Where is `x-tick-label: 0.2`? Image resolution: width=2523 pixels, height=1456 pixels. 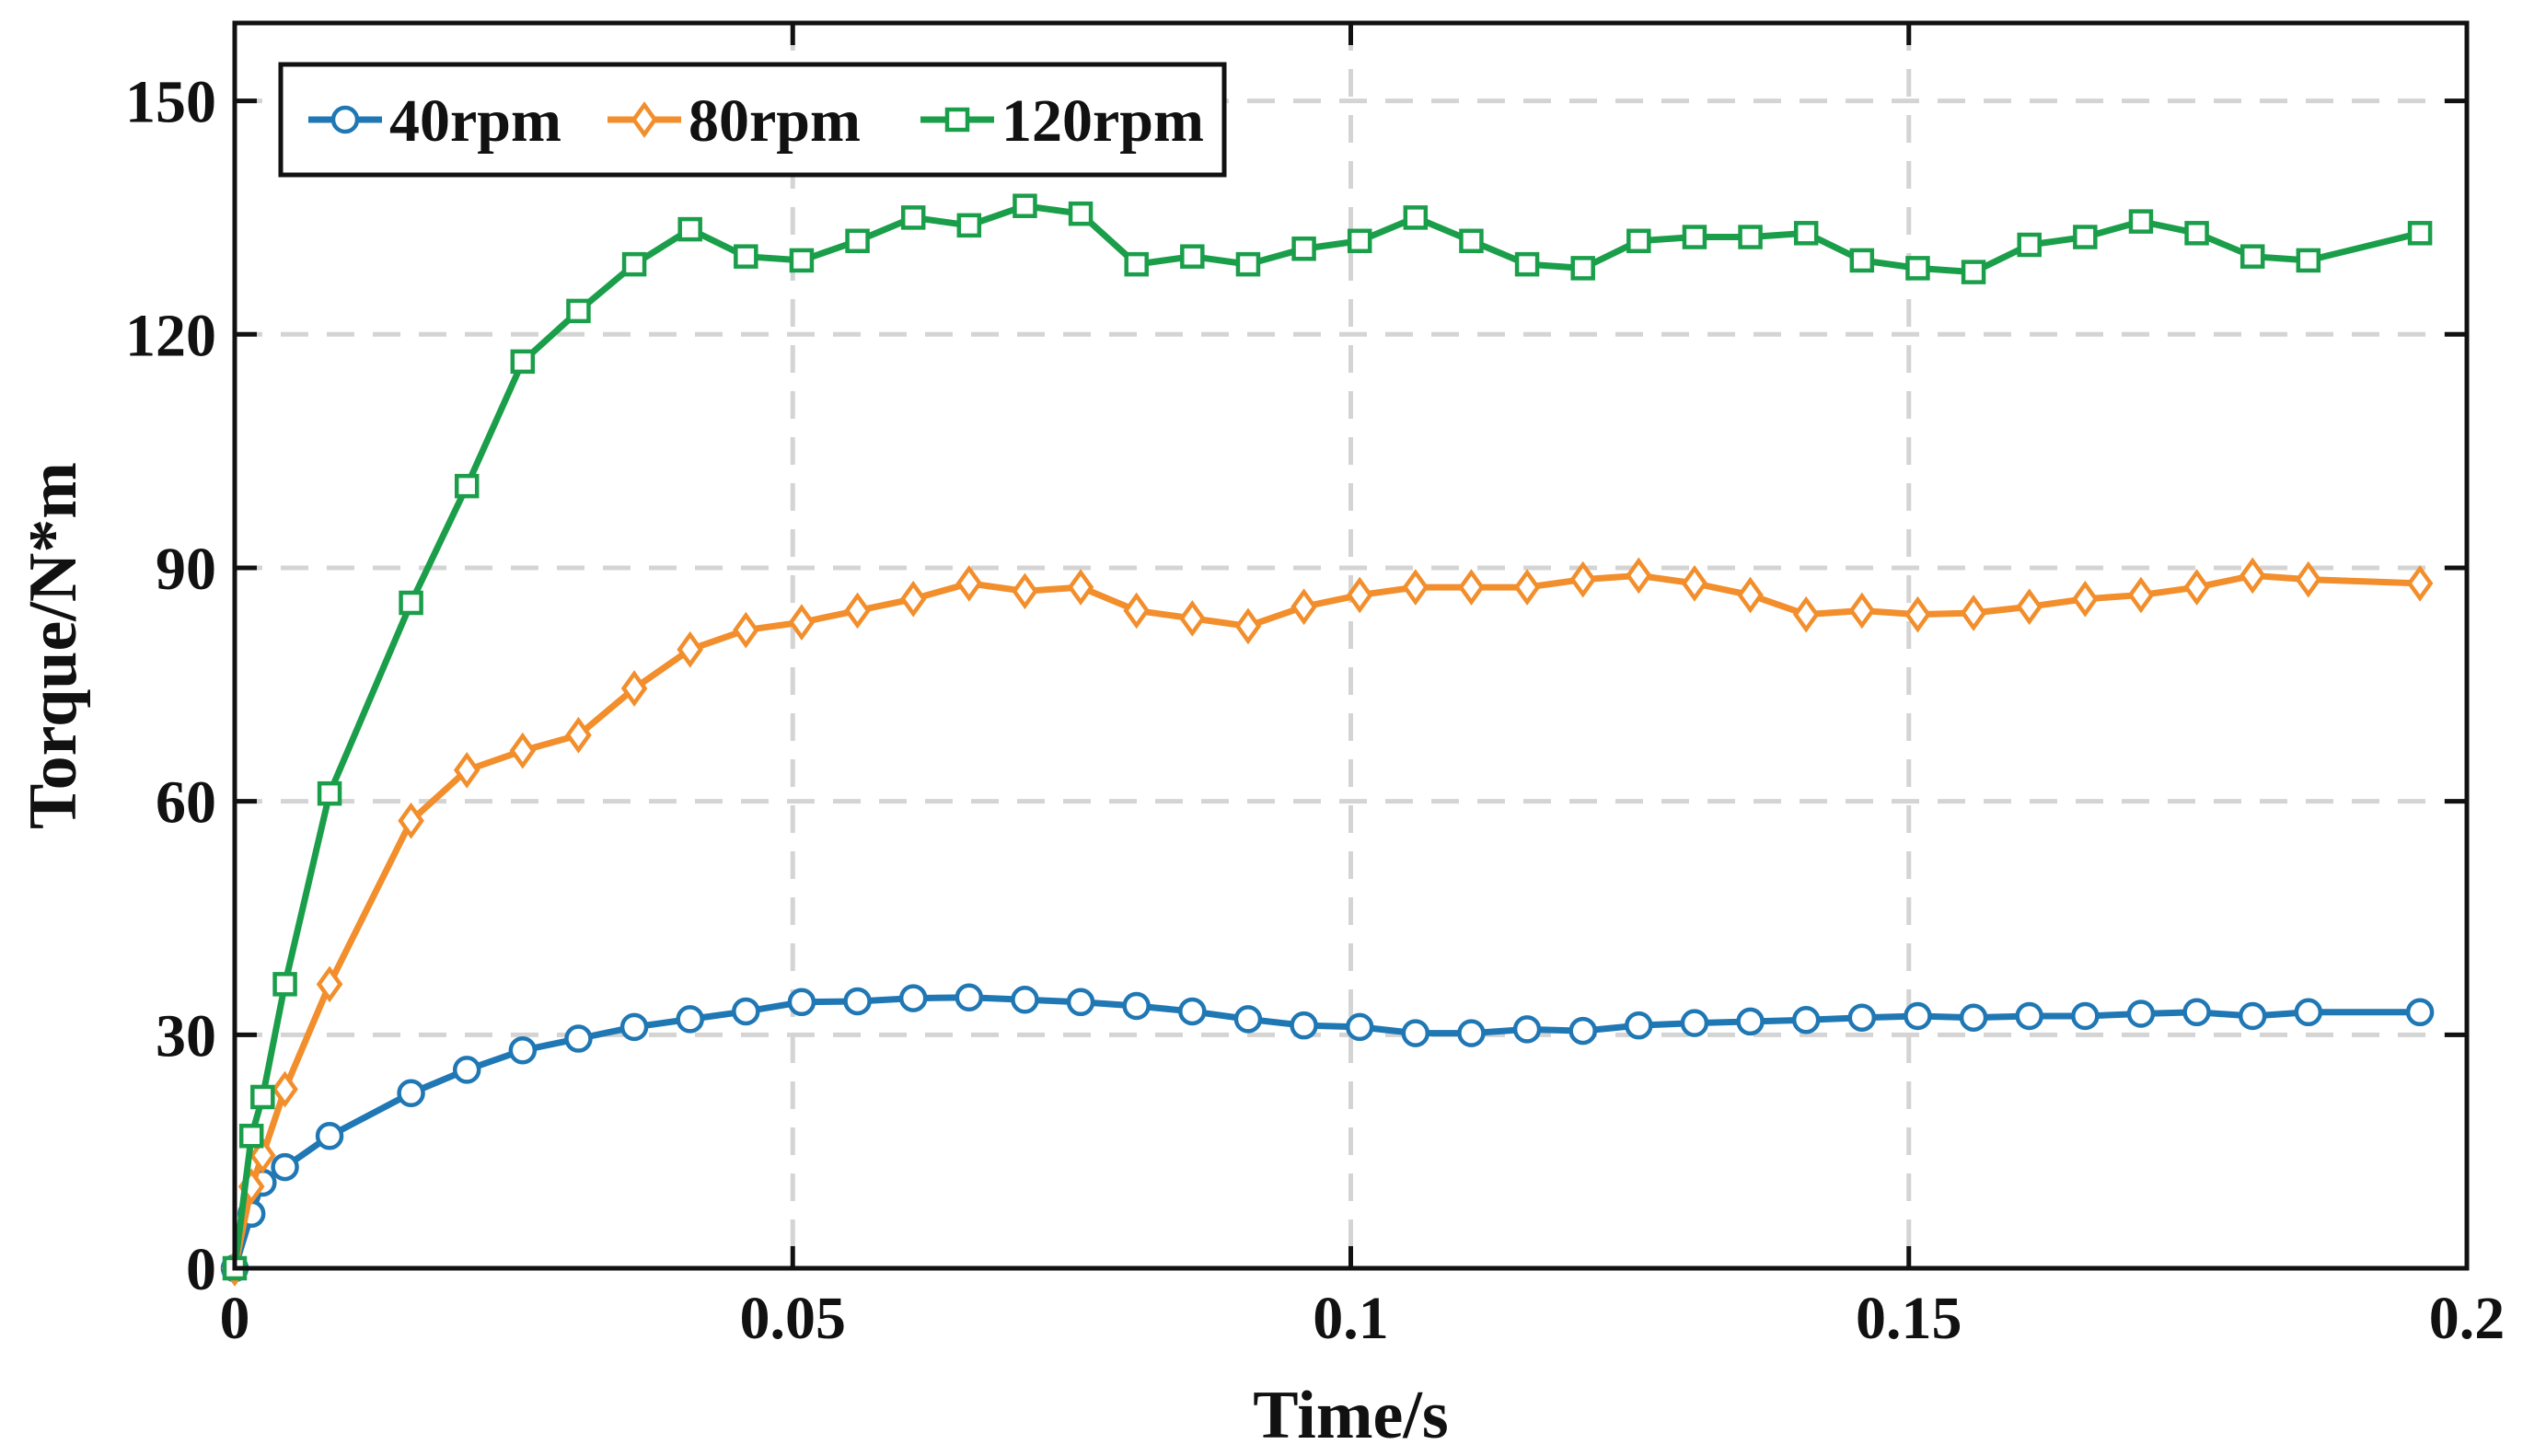 x-tick-label: 0.2 is located at coordinates (2467, 1318).